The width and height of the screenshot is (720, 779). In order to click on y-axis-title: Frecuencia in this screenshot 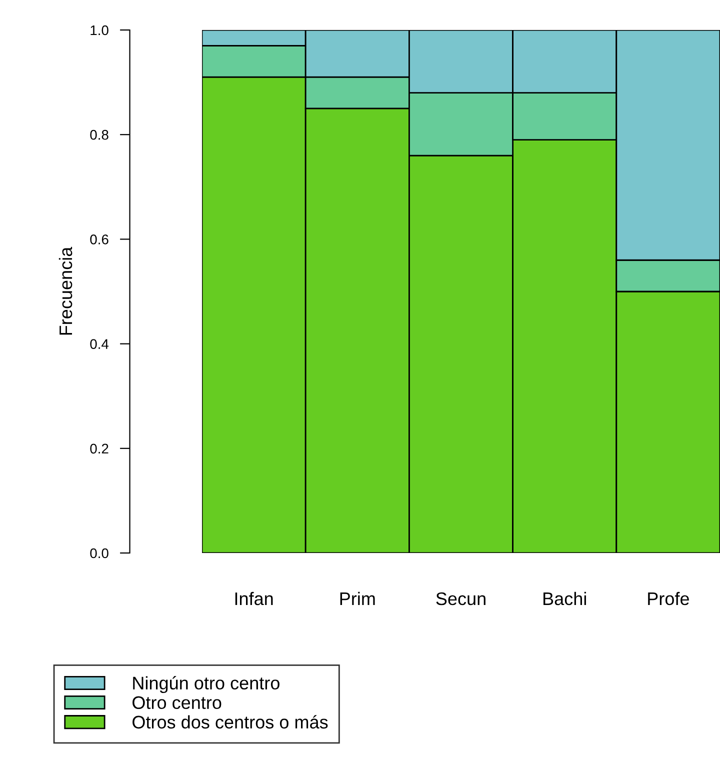, I will do `click(65, 290)`.